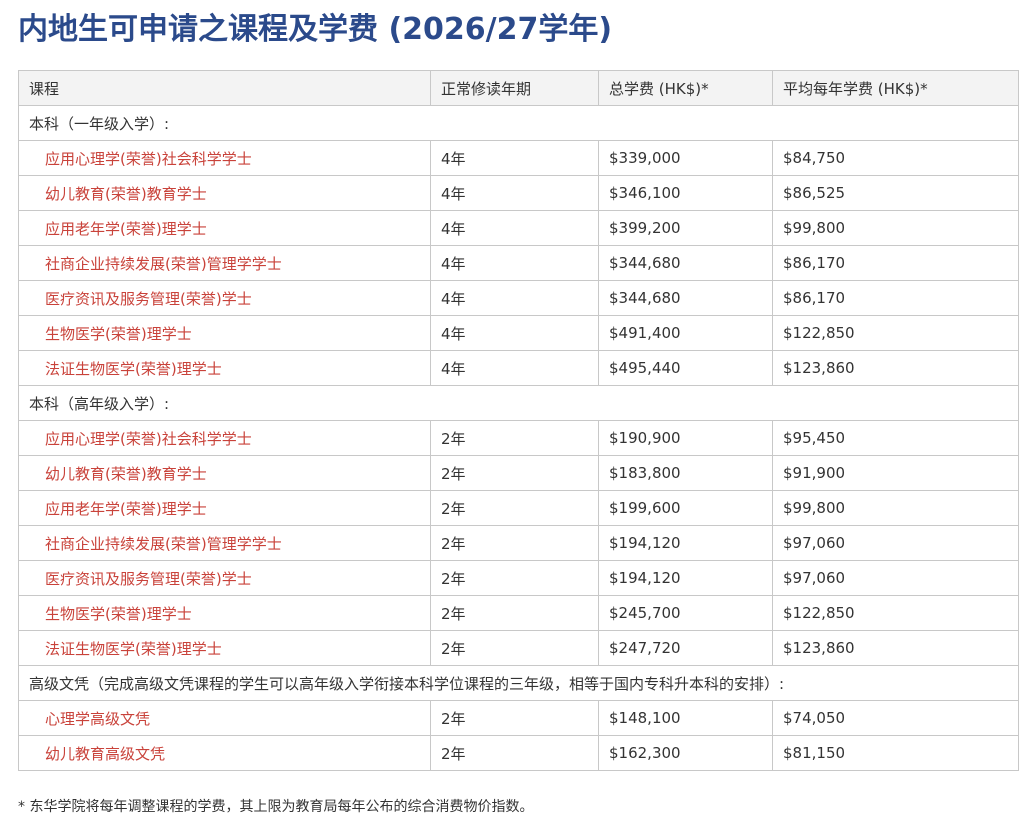  Describe the element at coordinates (224, 718) in the screenshot. I see `course-name: 心理学高级文凭` at that location.